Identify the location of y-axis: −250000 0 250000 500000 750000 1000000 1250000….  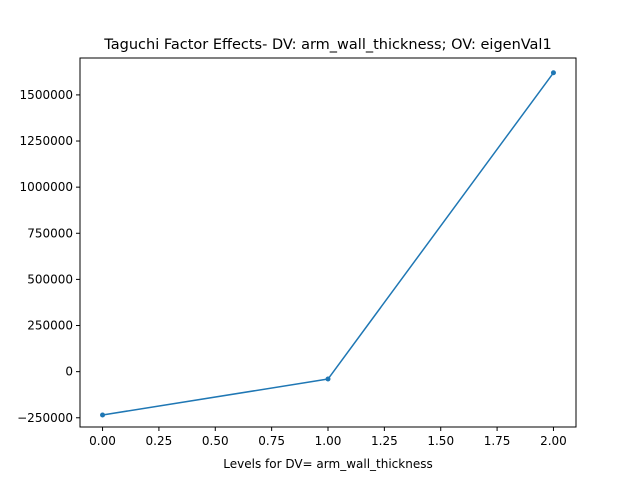
(48, 256).